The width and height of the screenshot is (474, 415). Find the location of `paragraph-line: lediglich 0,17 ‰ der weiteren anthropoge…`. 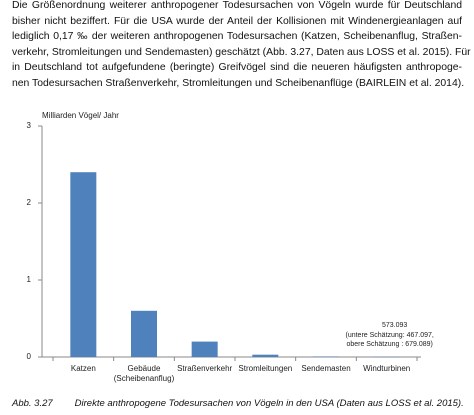

paragraph-line: lediglich 0,17 ‰ der weiteren anthropoge… is located at coordinates (237, 37).